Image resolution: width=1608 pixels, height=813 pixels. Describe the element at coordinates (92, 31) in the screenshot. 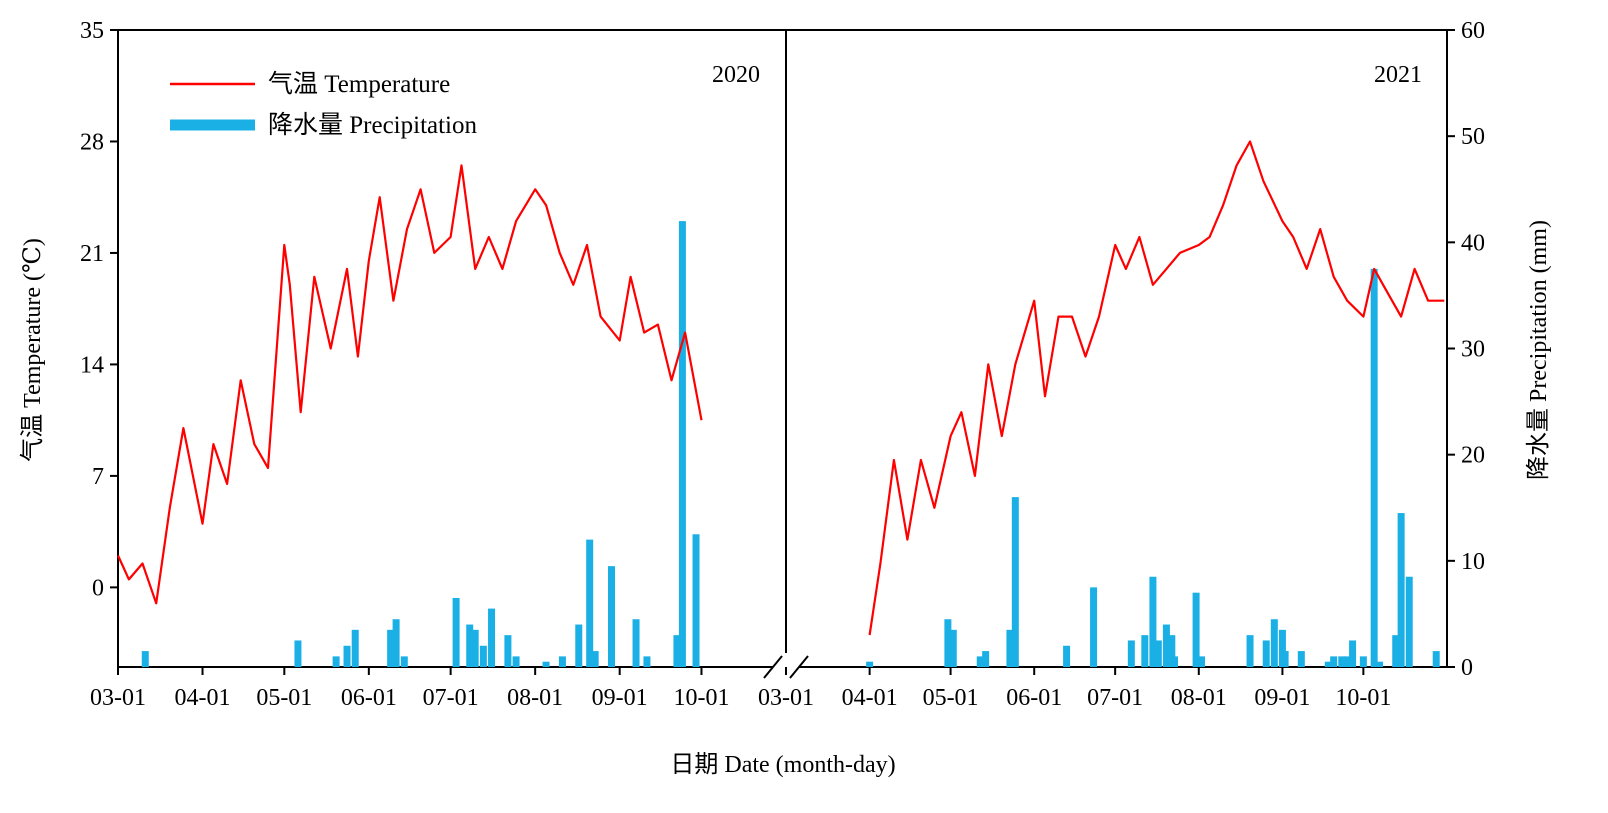

I see `y-tick-label-left: 35` at that location.